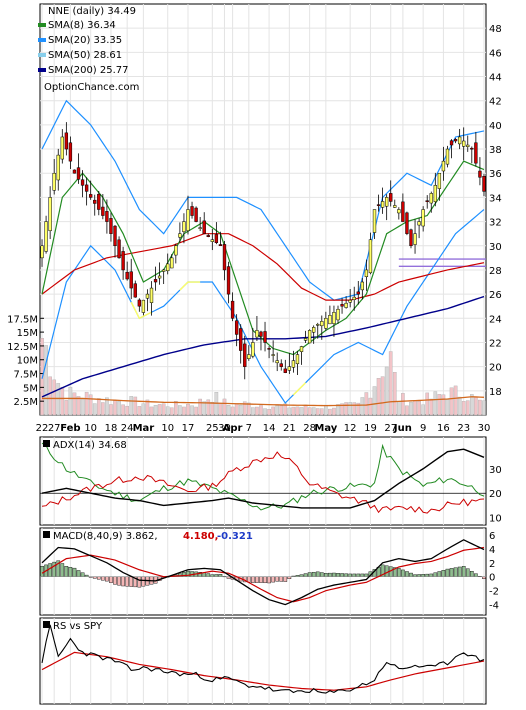 This screenshot has height=710, width=526. What do you see at coordinates (85, 55) in the screenshot?
I see `legend-label: SMA(50) 28.61` at bounding box center [85, 55].